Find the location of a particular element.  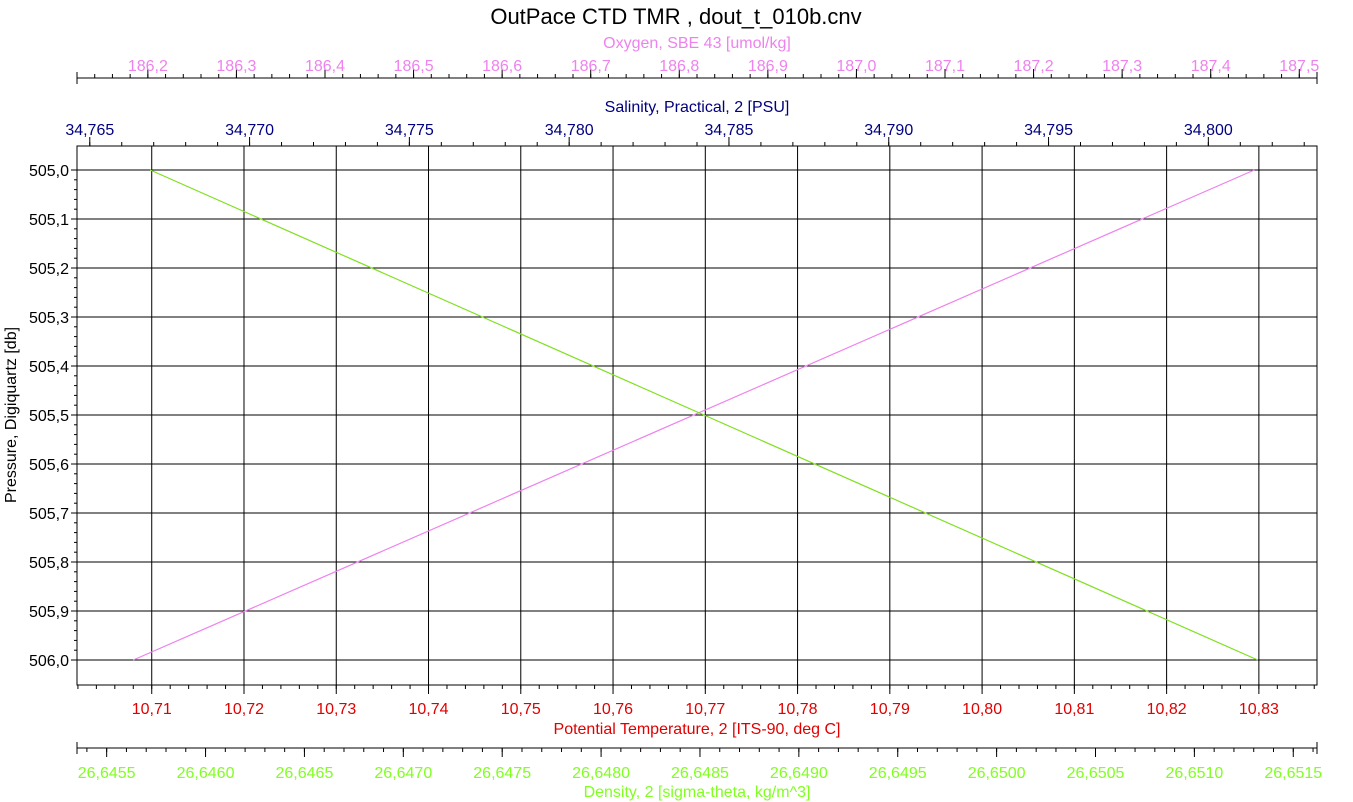

y-tick-label: 505,1 is located at coordinates (49, 220).